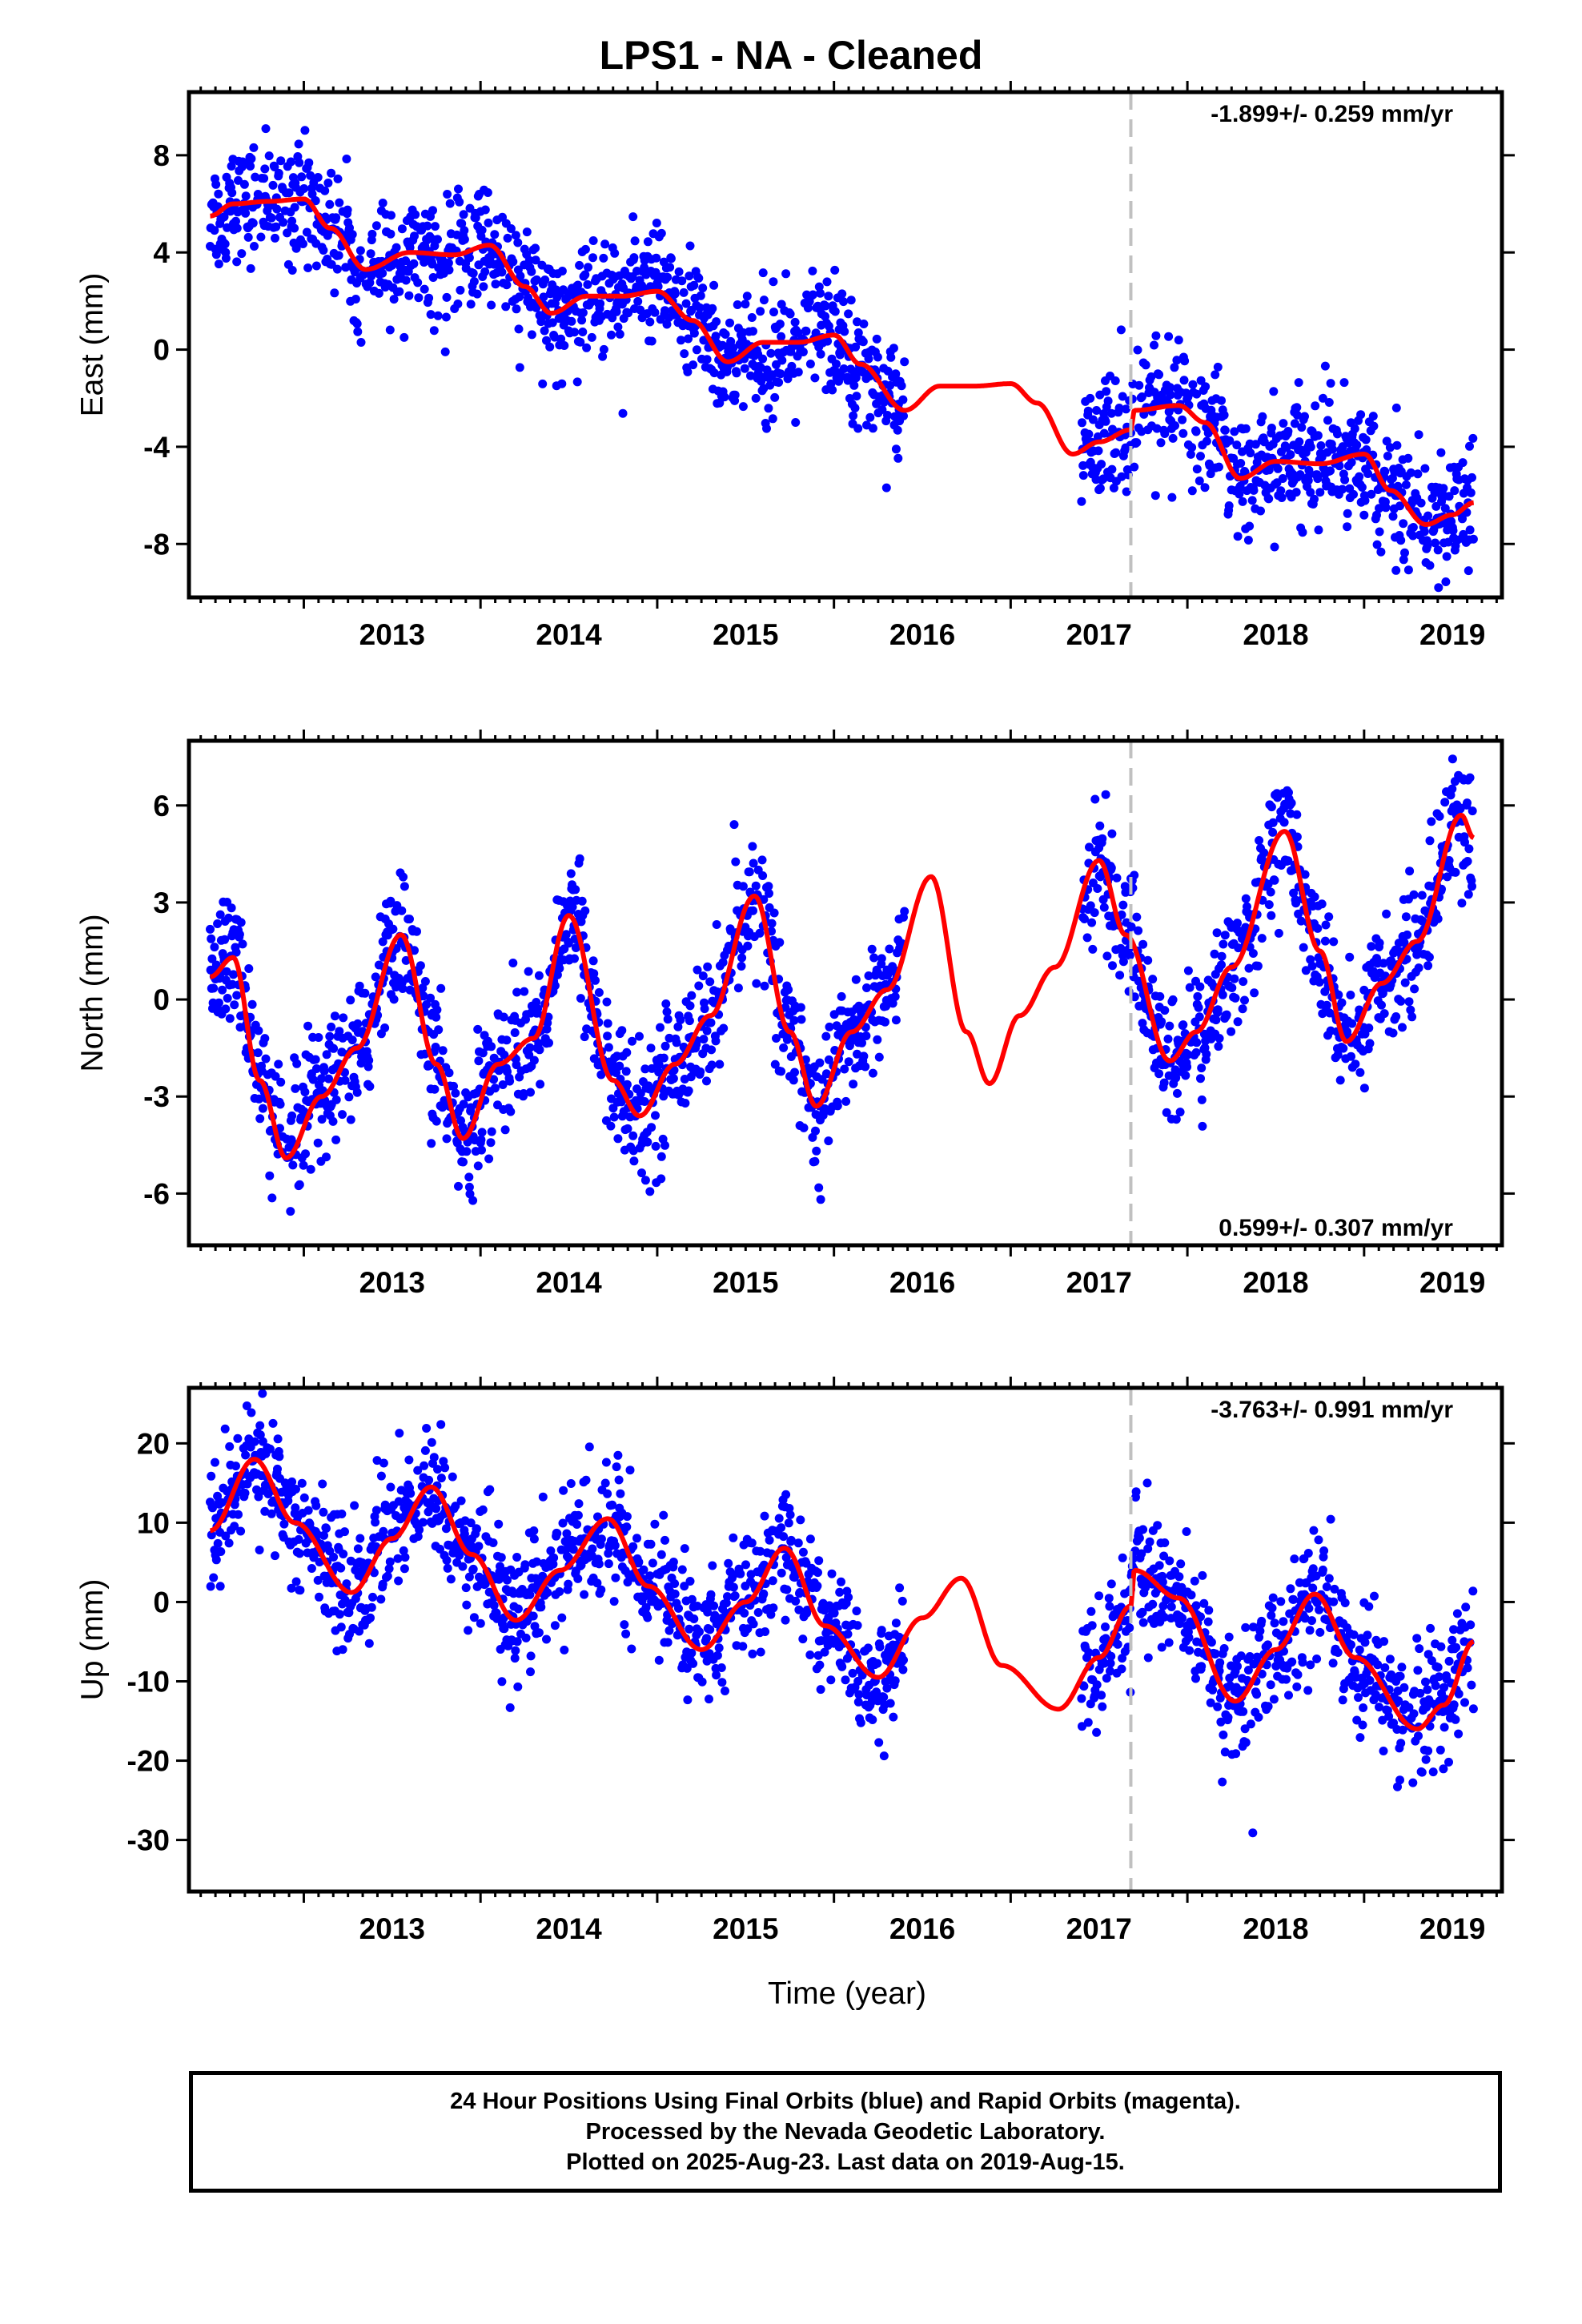 The width and height of the screenshot is (1582, 2324). Describe the element at coordinates (791, 55) in the screenshot. I see `page-title: LPS1 - NA - Cleaned` at that location.